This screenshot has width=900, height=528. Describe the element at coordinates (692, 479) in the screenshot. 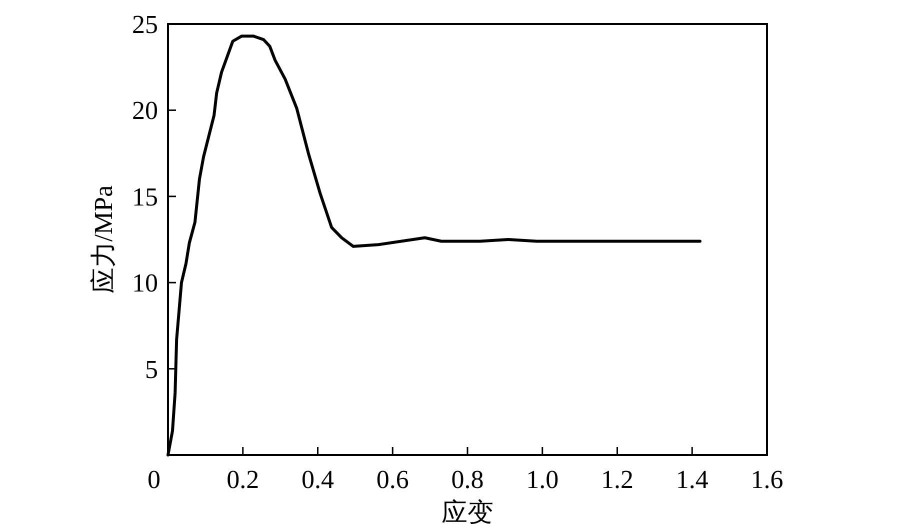

I see `x-tick-label: 1.4` at that location.